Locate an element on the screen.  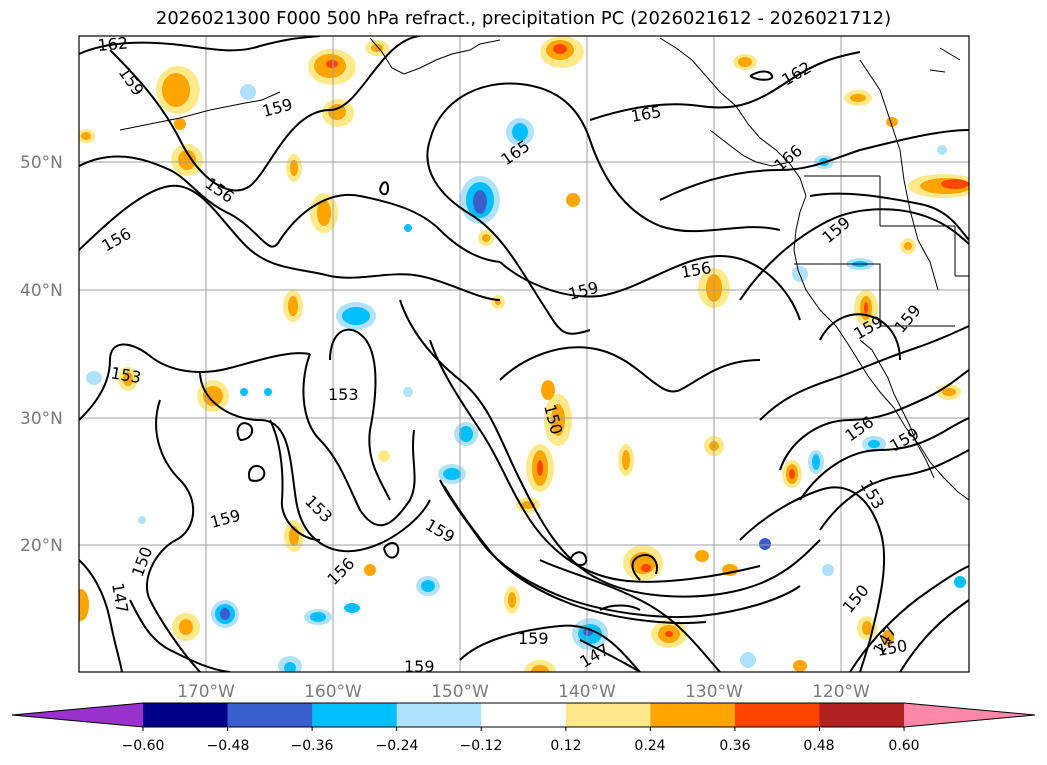
lon-label-130w: 130°W is located at coordinates (714, 692).